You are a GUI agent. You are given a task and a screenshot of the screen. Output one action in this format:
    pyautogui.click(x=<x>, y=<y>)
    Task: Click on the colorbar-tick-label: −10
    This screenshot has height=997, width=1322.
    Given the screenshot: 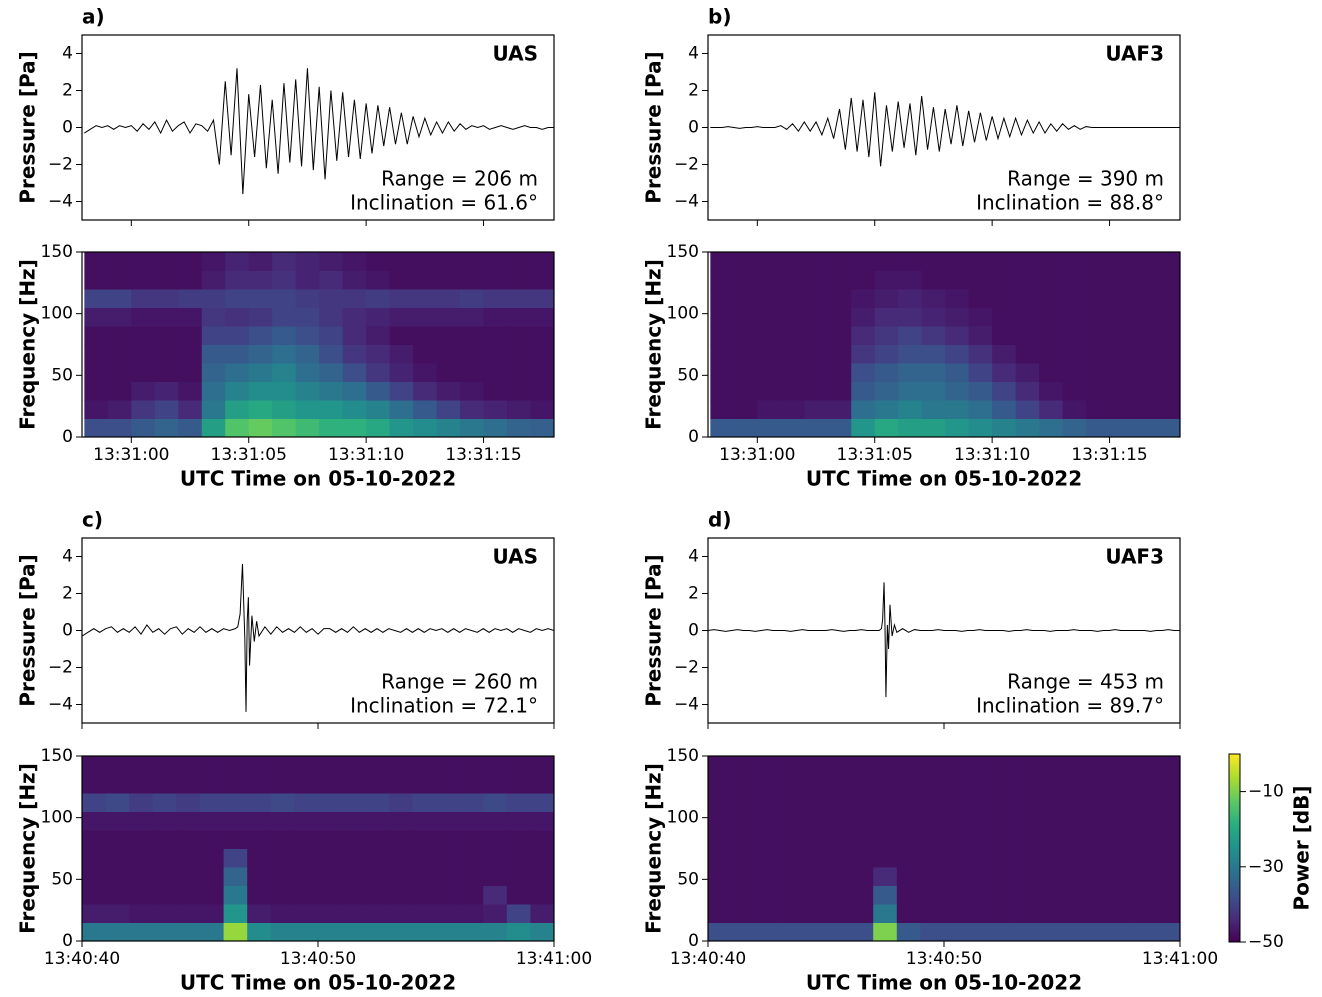 What is the action you would take?
    pyautogui.click(x=1266, y=792)
    